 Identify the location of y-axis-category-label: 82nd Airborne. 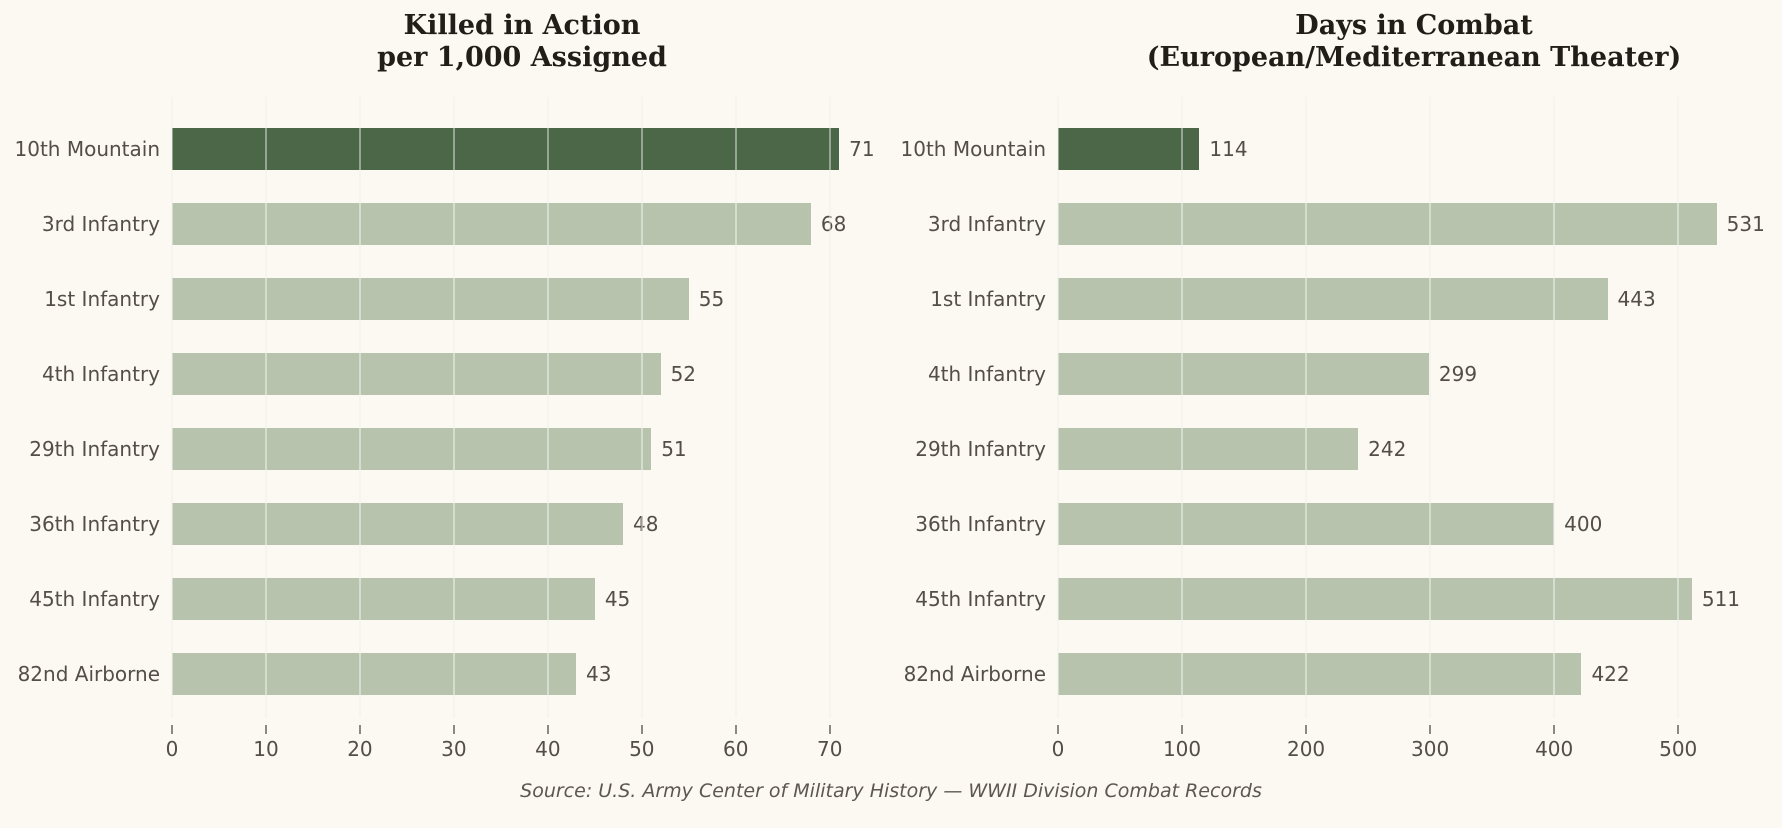
(974, 674).